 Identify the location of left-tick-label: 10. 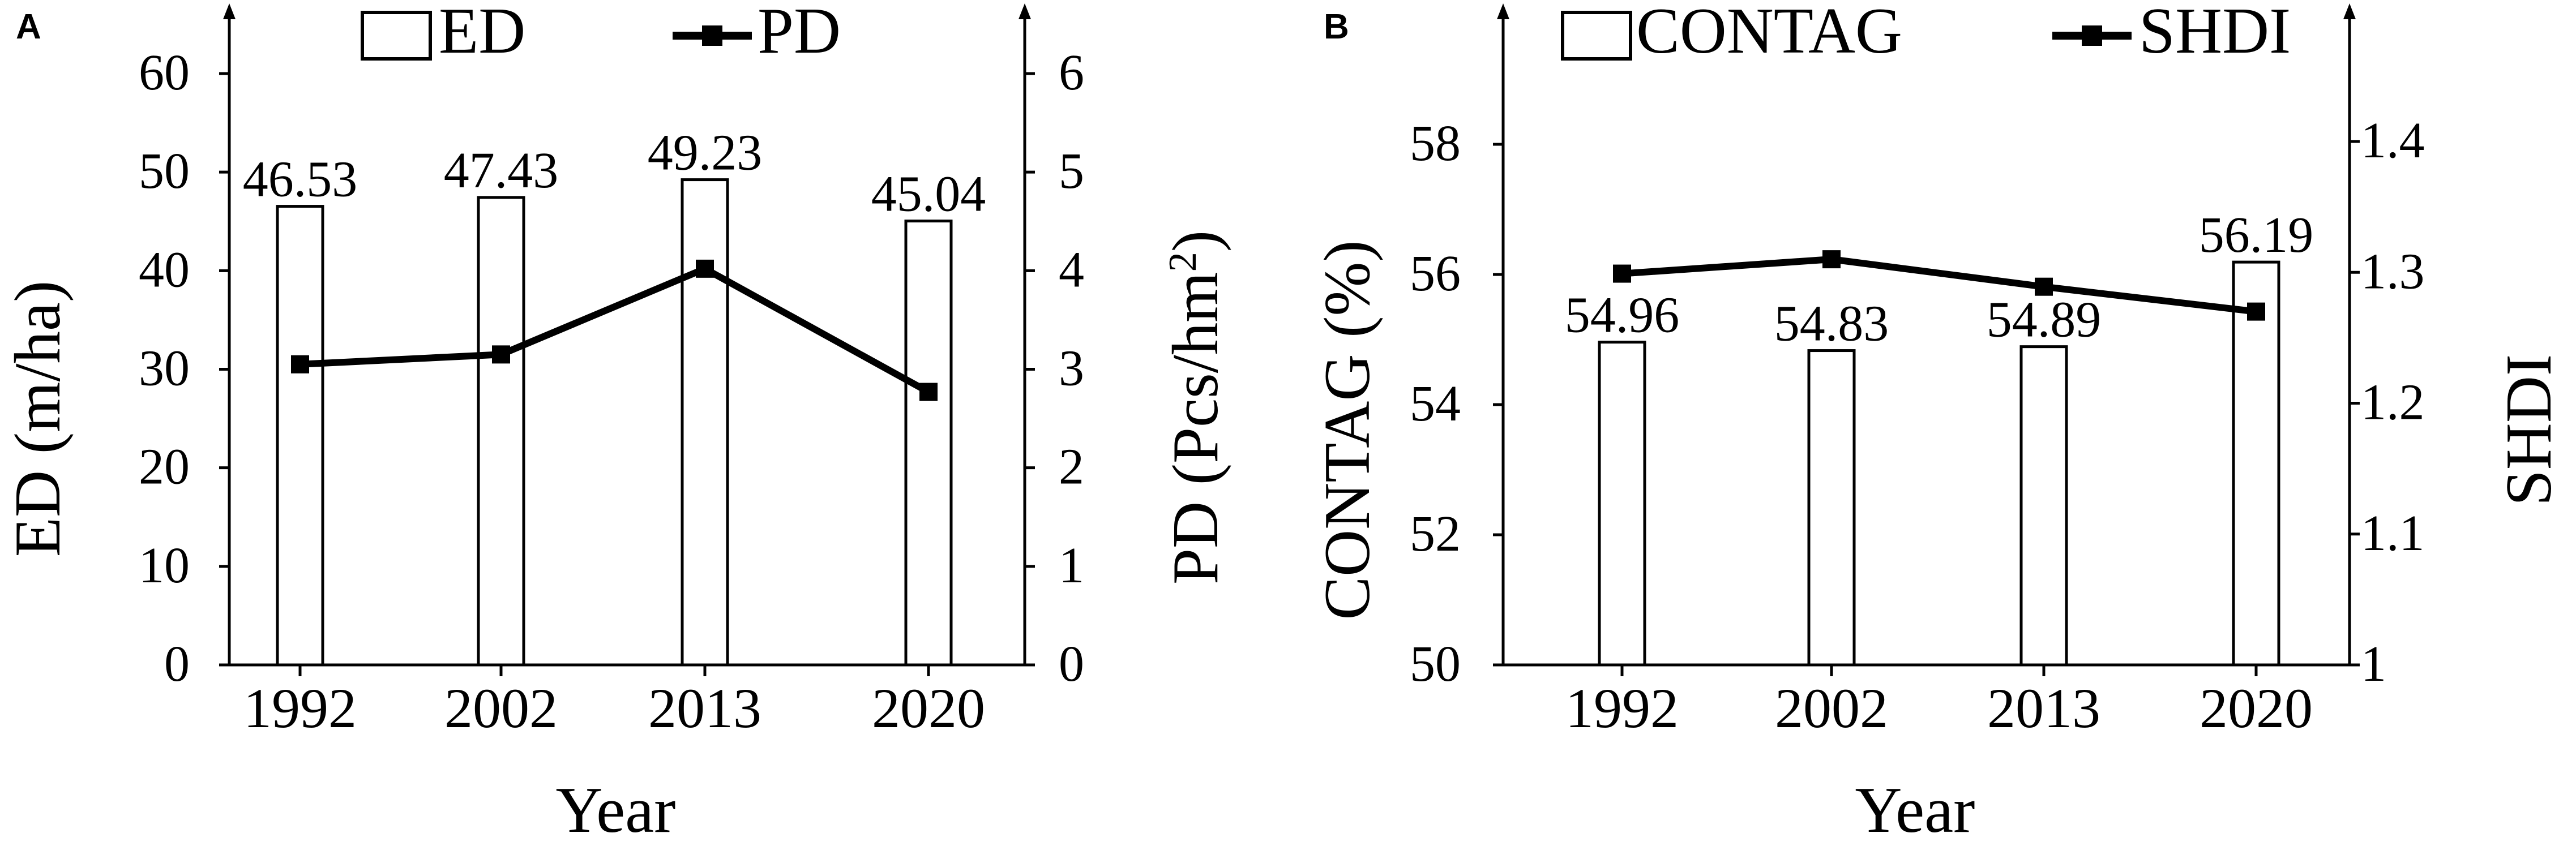
(164, 566).